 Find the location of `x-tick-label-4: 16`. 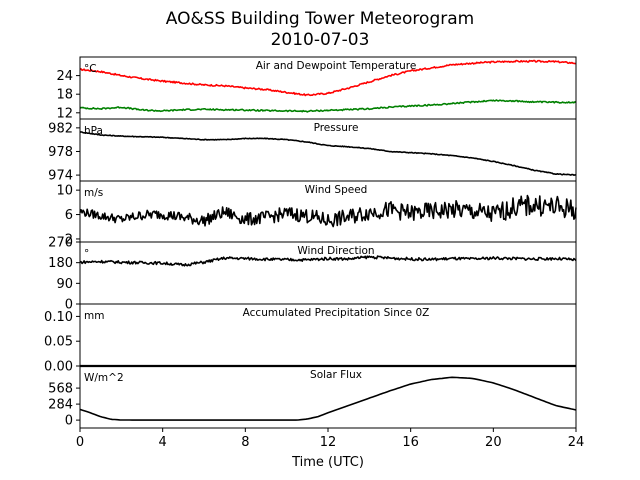

x-tick-label-4: 16 is located at coordinates (410, 442).